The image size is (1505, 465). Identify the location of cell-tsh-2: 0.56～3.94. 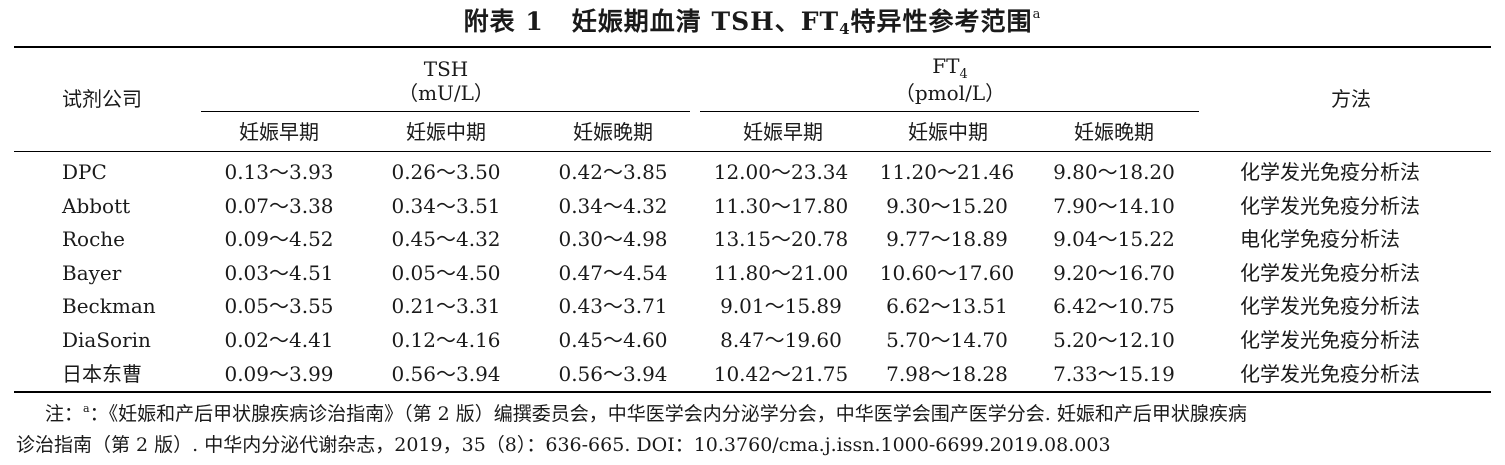
(613, 374).